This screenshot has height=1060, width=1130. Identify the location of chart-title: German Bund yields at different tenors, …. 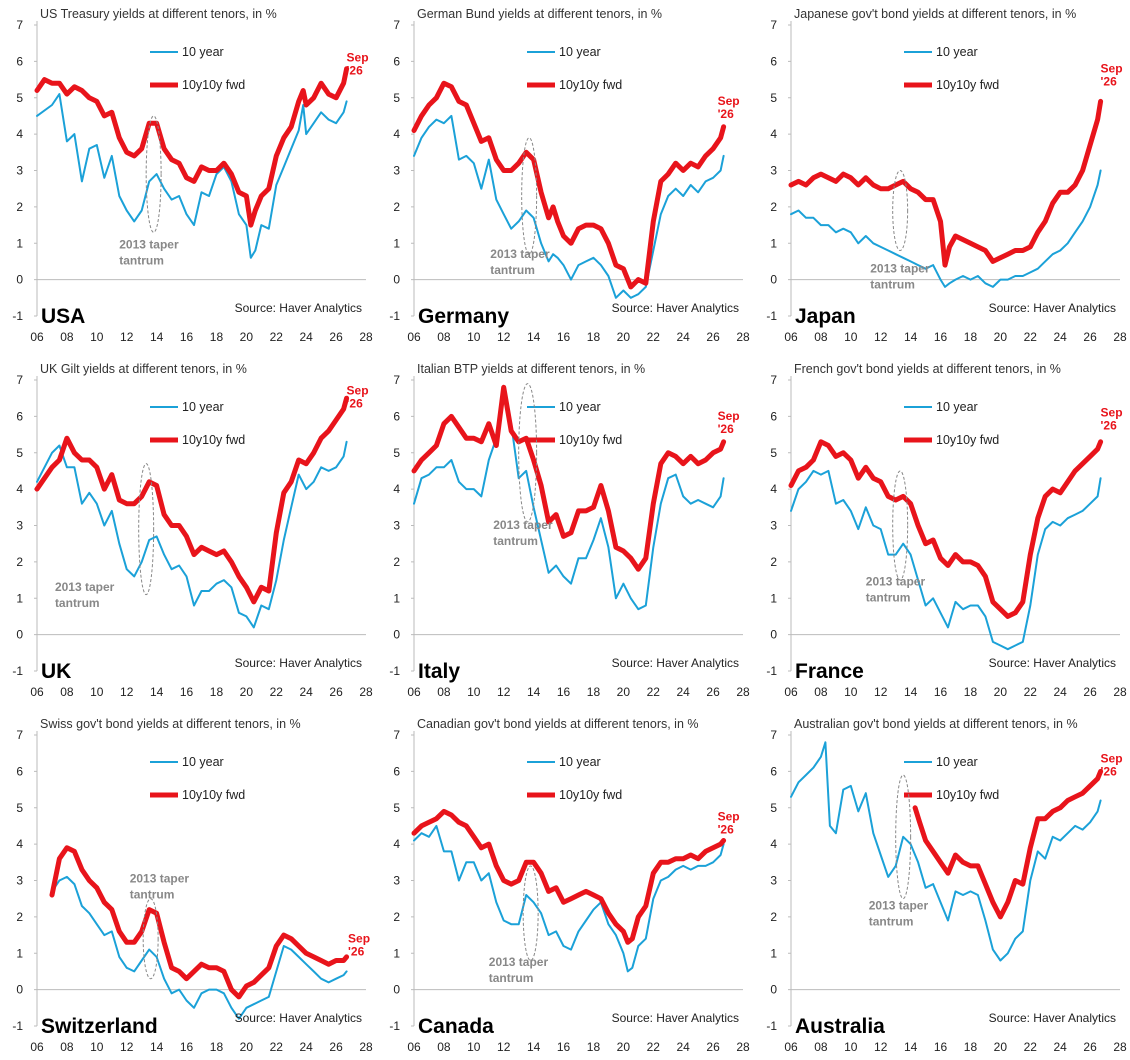
(539, 14).